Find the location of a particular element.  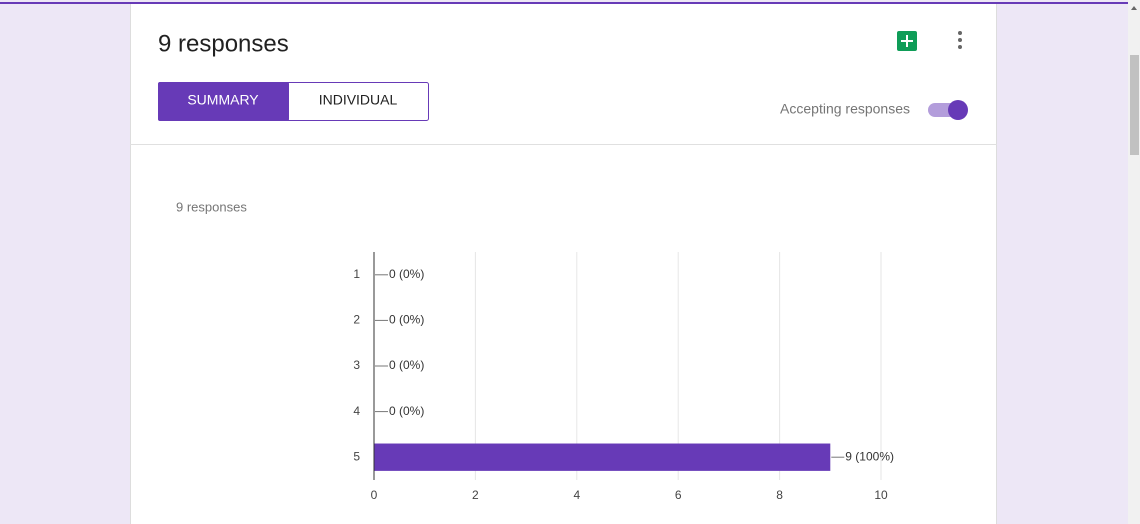

scrollbar-thumb is located at coordinates (1134, 105).